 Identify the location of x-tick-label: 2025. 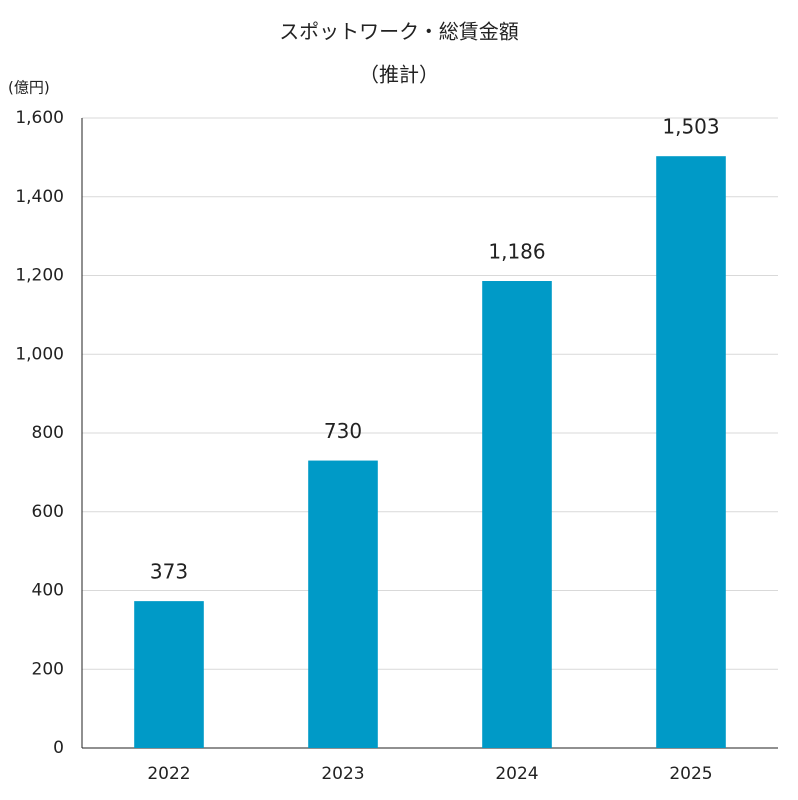
(690, 774).